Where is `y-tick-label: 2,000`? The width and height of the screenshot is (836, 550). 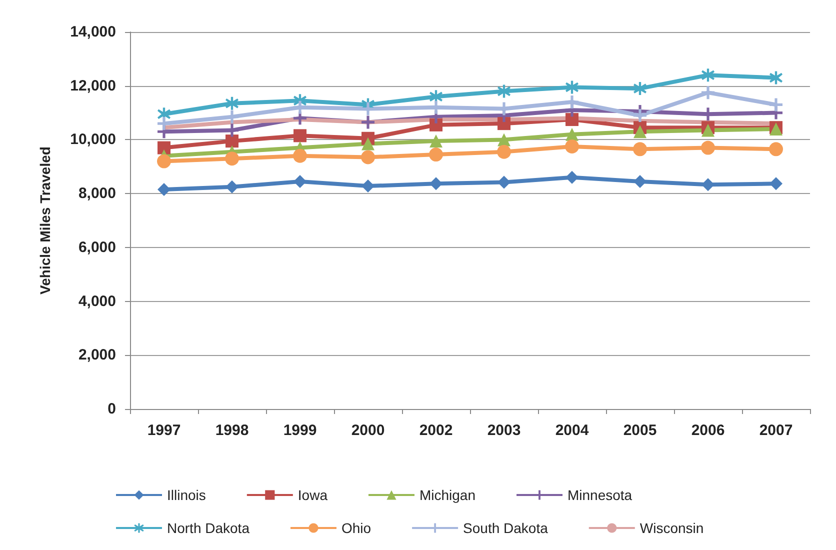
y-tick-label: 2,000 is located at coordinates (97, 355).